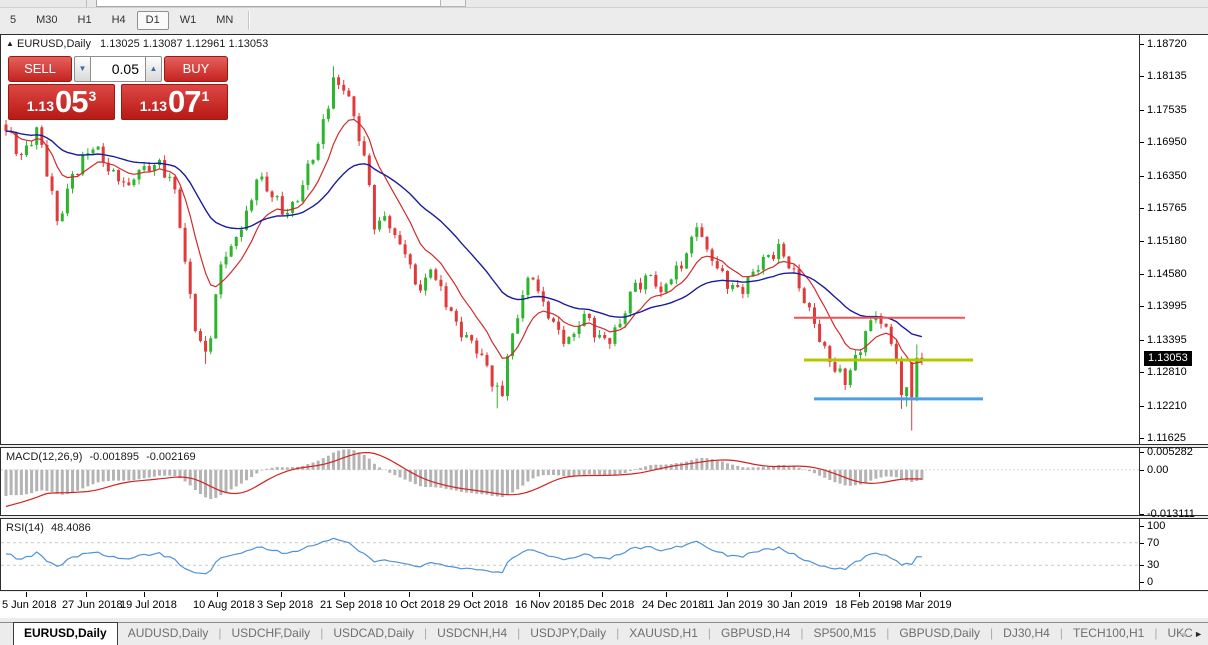  Describe the element at coordinates (568, 633) in the screenshot. I see `chart-tab-usdjpy-daily: USDJPY,Daily` at that location.